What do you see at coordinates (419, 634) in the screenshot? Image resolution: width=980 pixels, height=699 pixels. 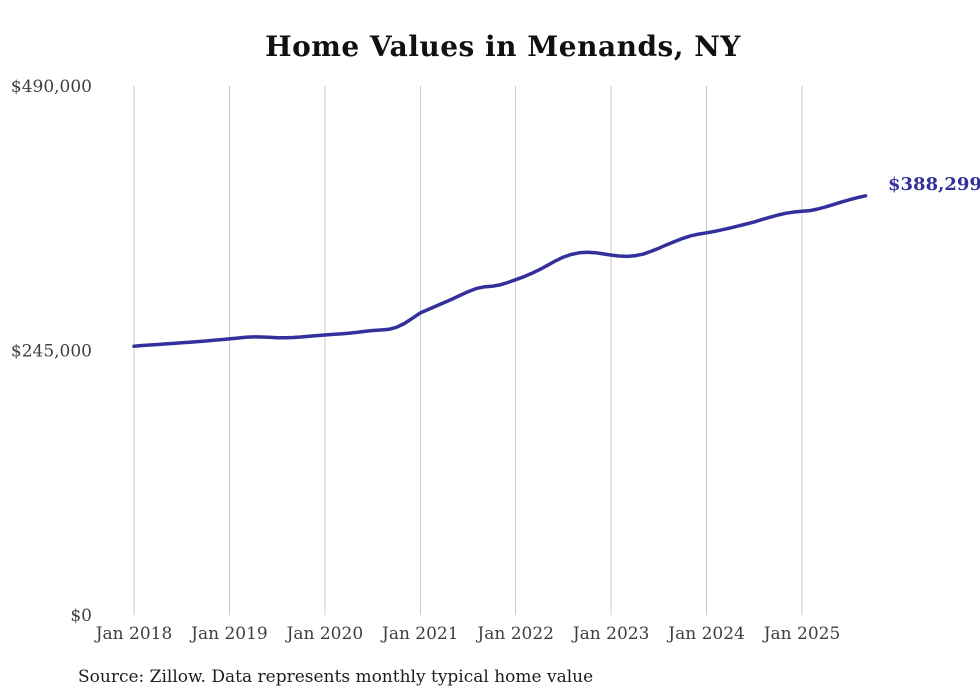 I see `x-axis-tick-label: Jan 2021` at bounding box center [419, 634].